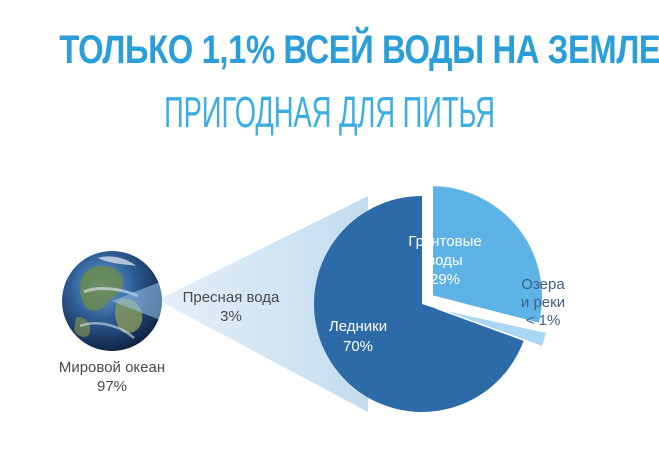 The height and width of the screenshot is (461, 659). I want to click on label-world-ocean: Мировой океан 97%, so click(112, 377).